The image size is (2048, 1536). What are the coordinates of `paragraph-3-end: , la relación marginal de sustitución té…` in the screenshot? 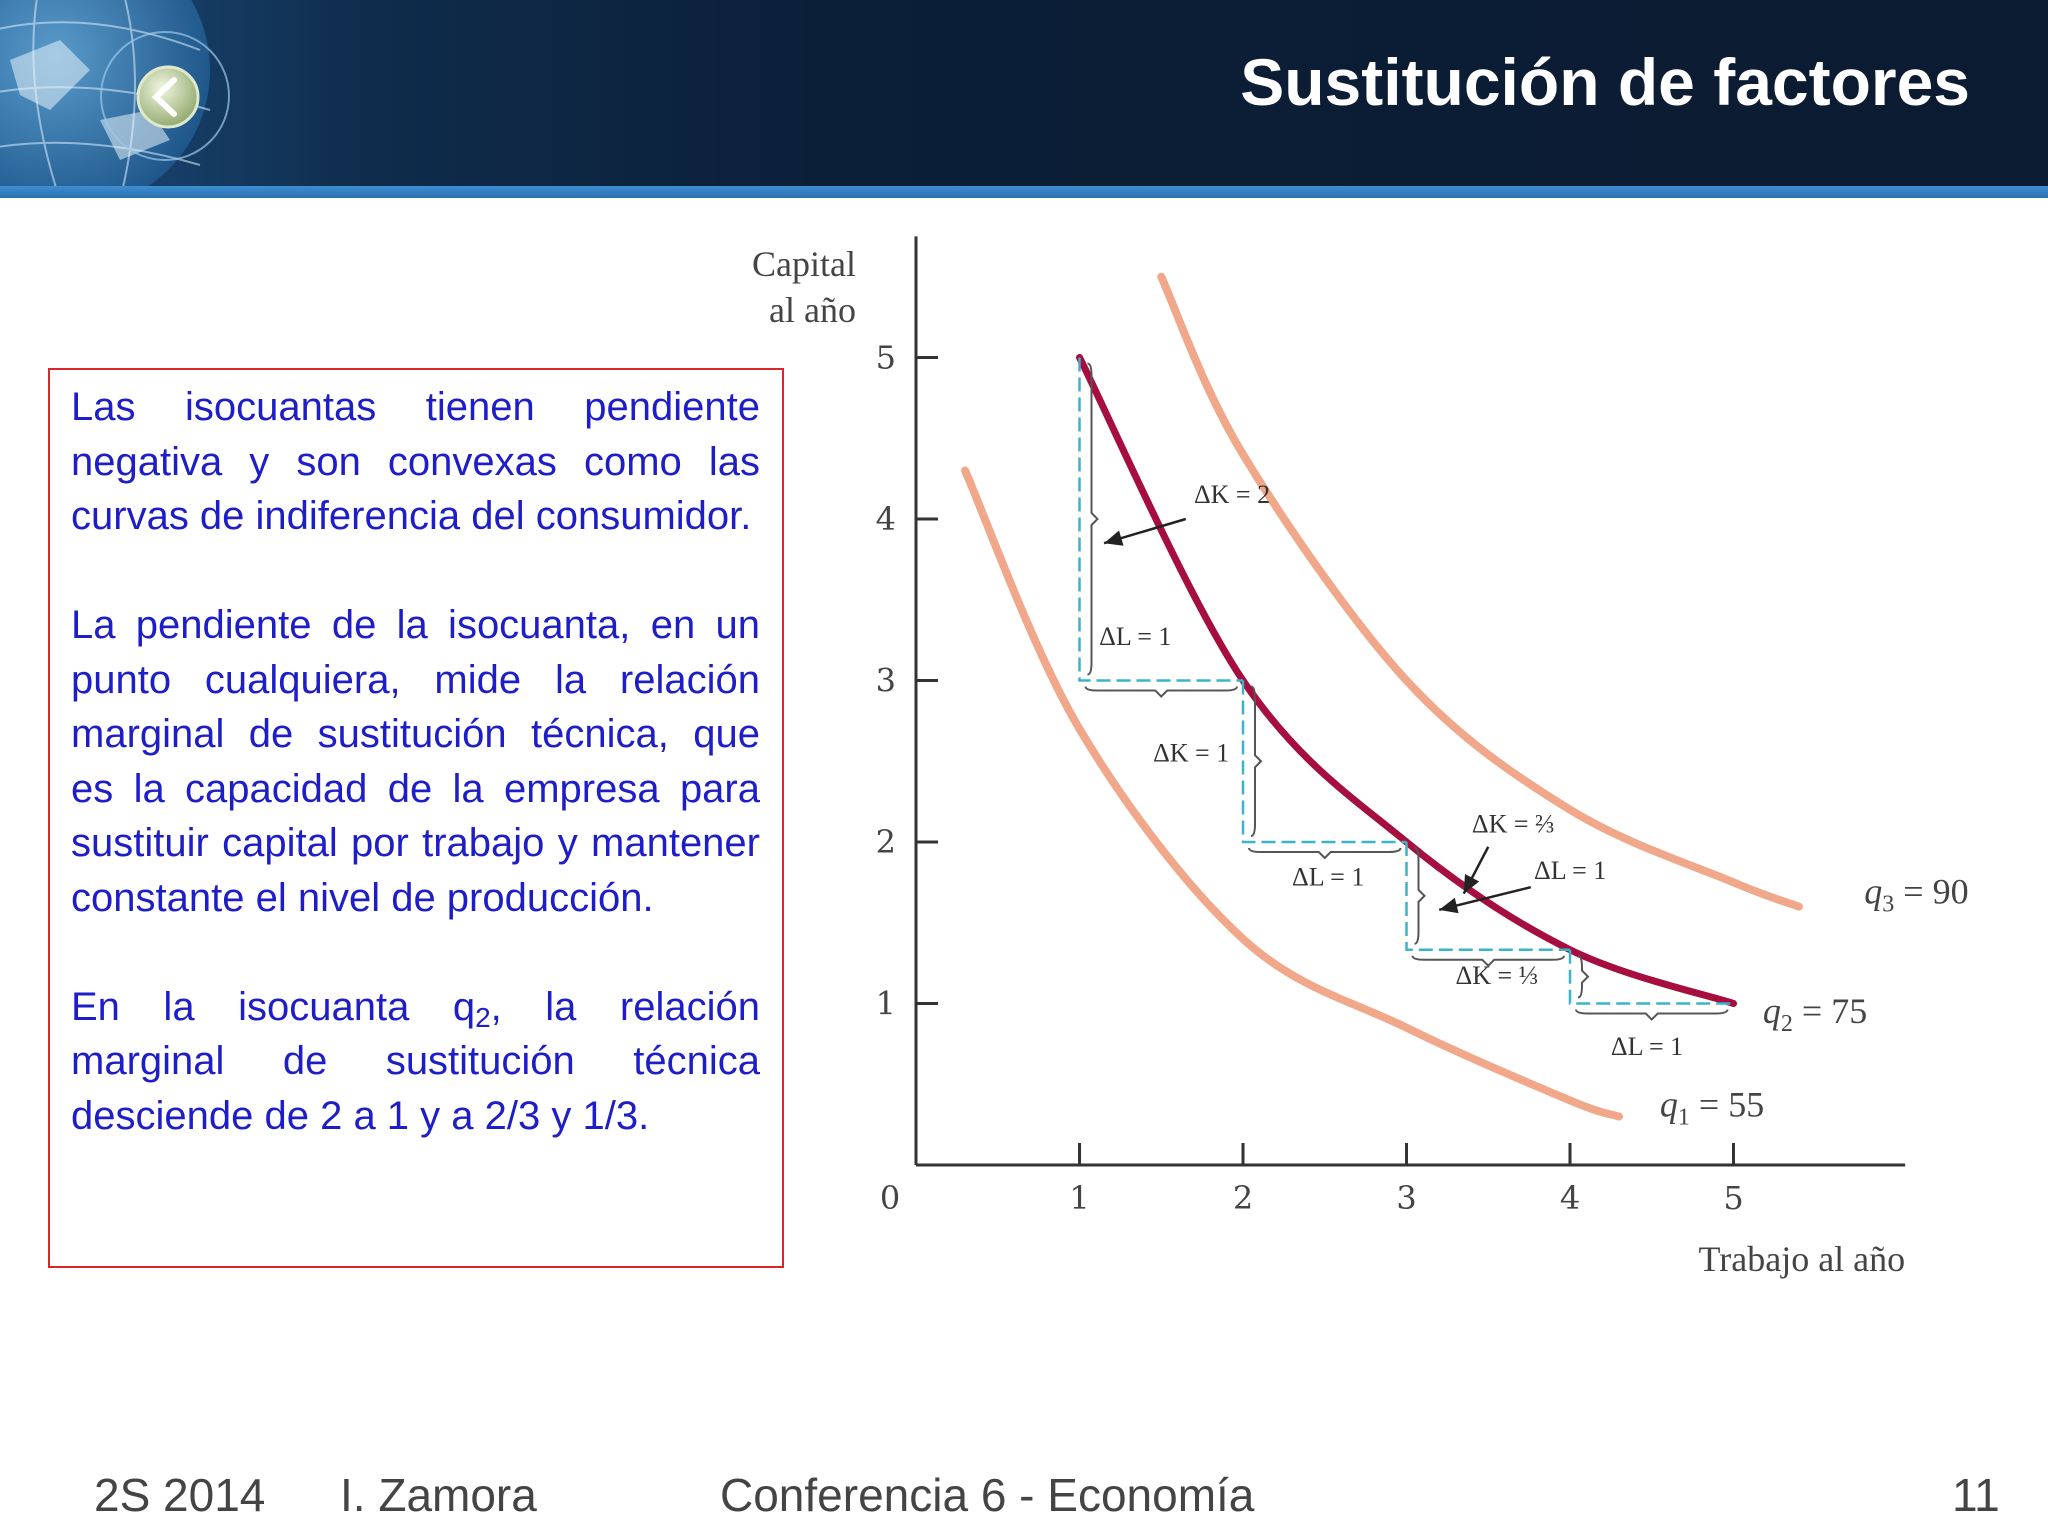 It's located at (416, 1061).